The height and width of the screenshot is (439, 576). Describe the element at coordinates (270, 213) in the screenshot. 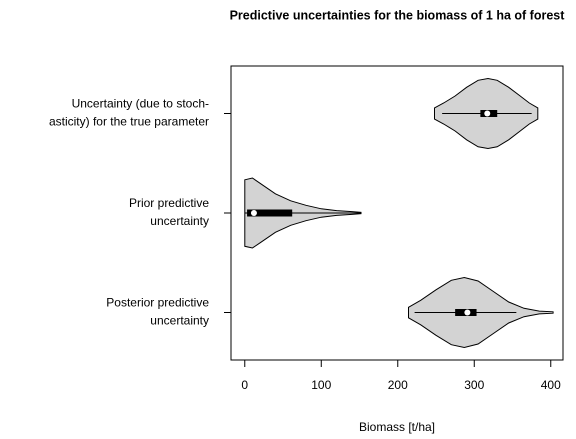

I see `iqr-box` at that location.